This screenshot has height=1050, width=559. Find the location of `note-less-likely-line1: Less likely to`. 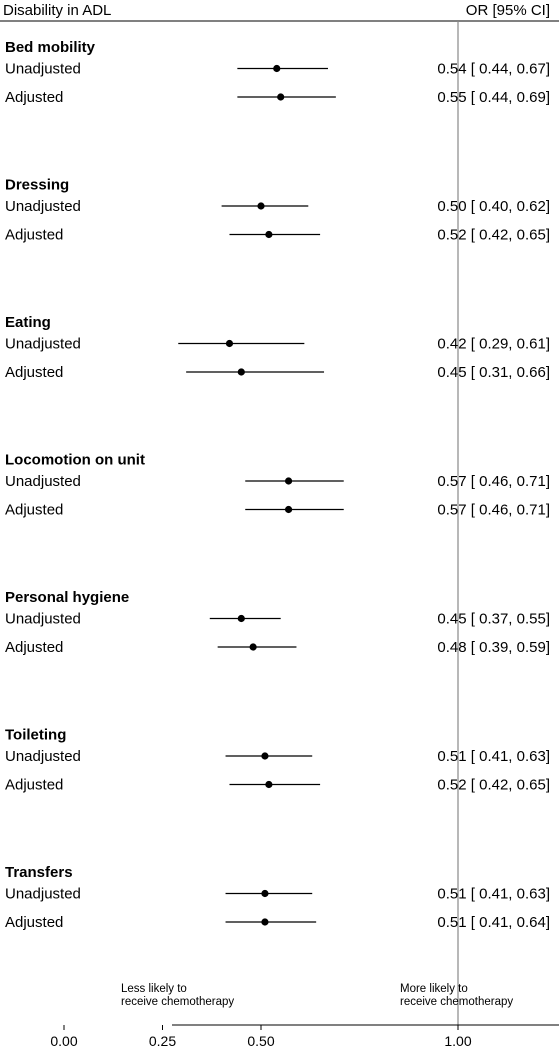

note-less-likely-line1: Less likely to is located at coordinates (154, 989).